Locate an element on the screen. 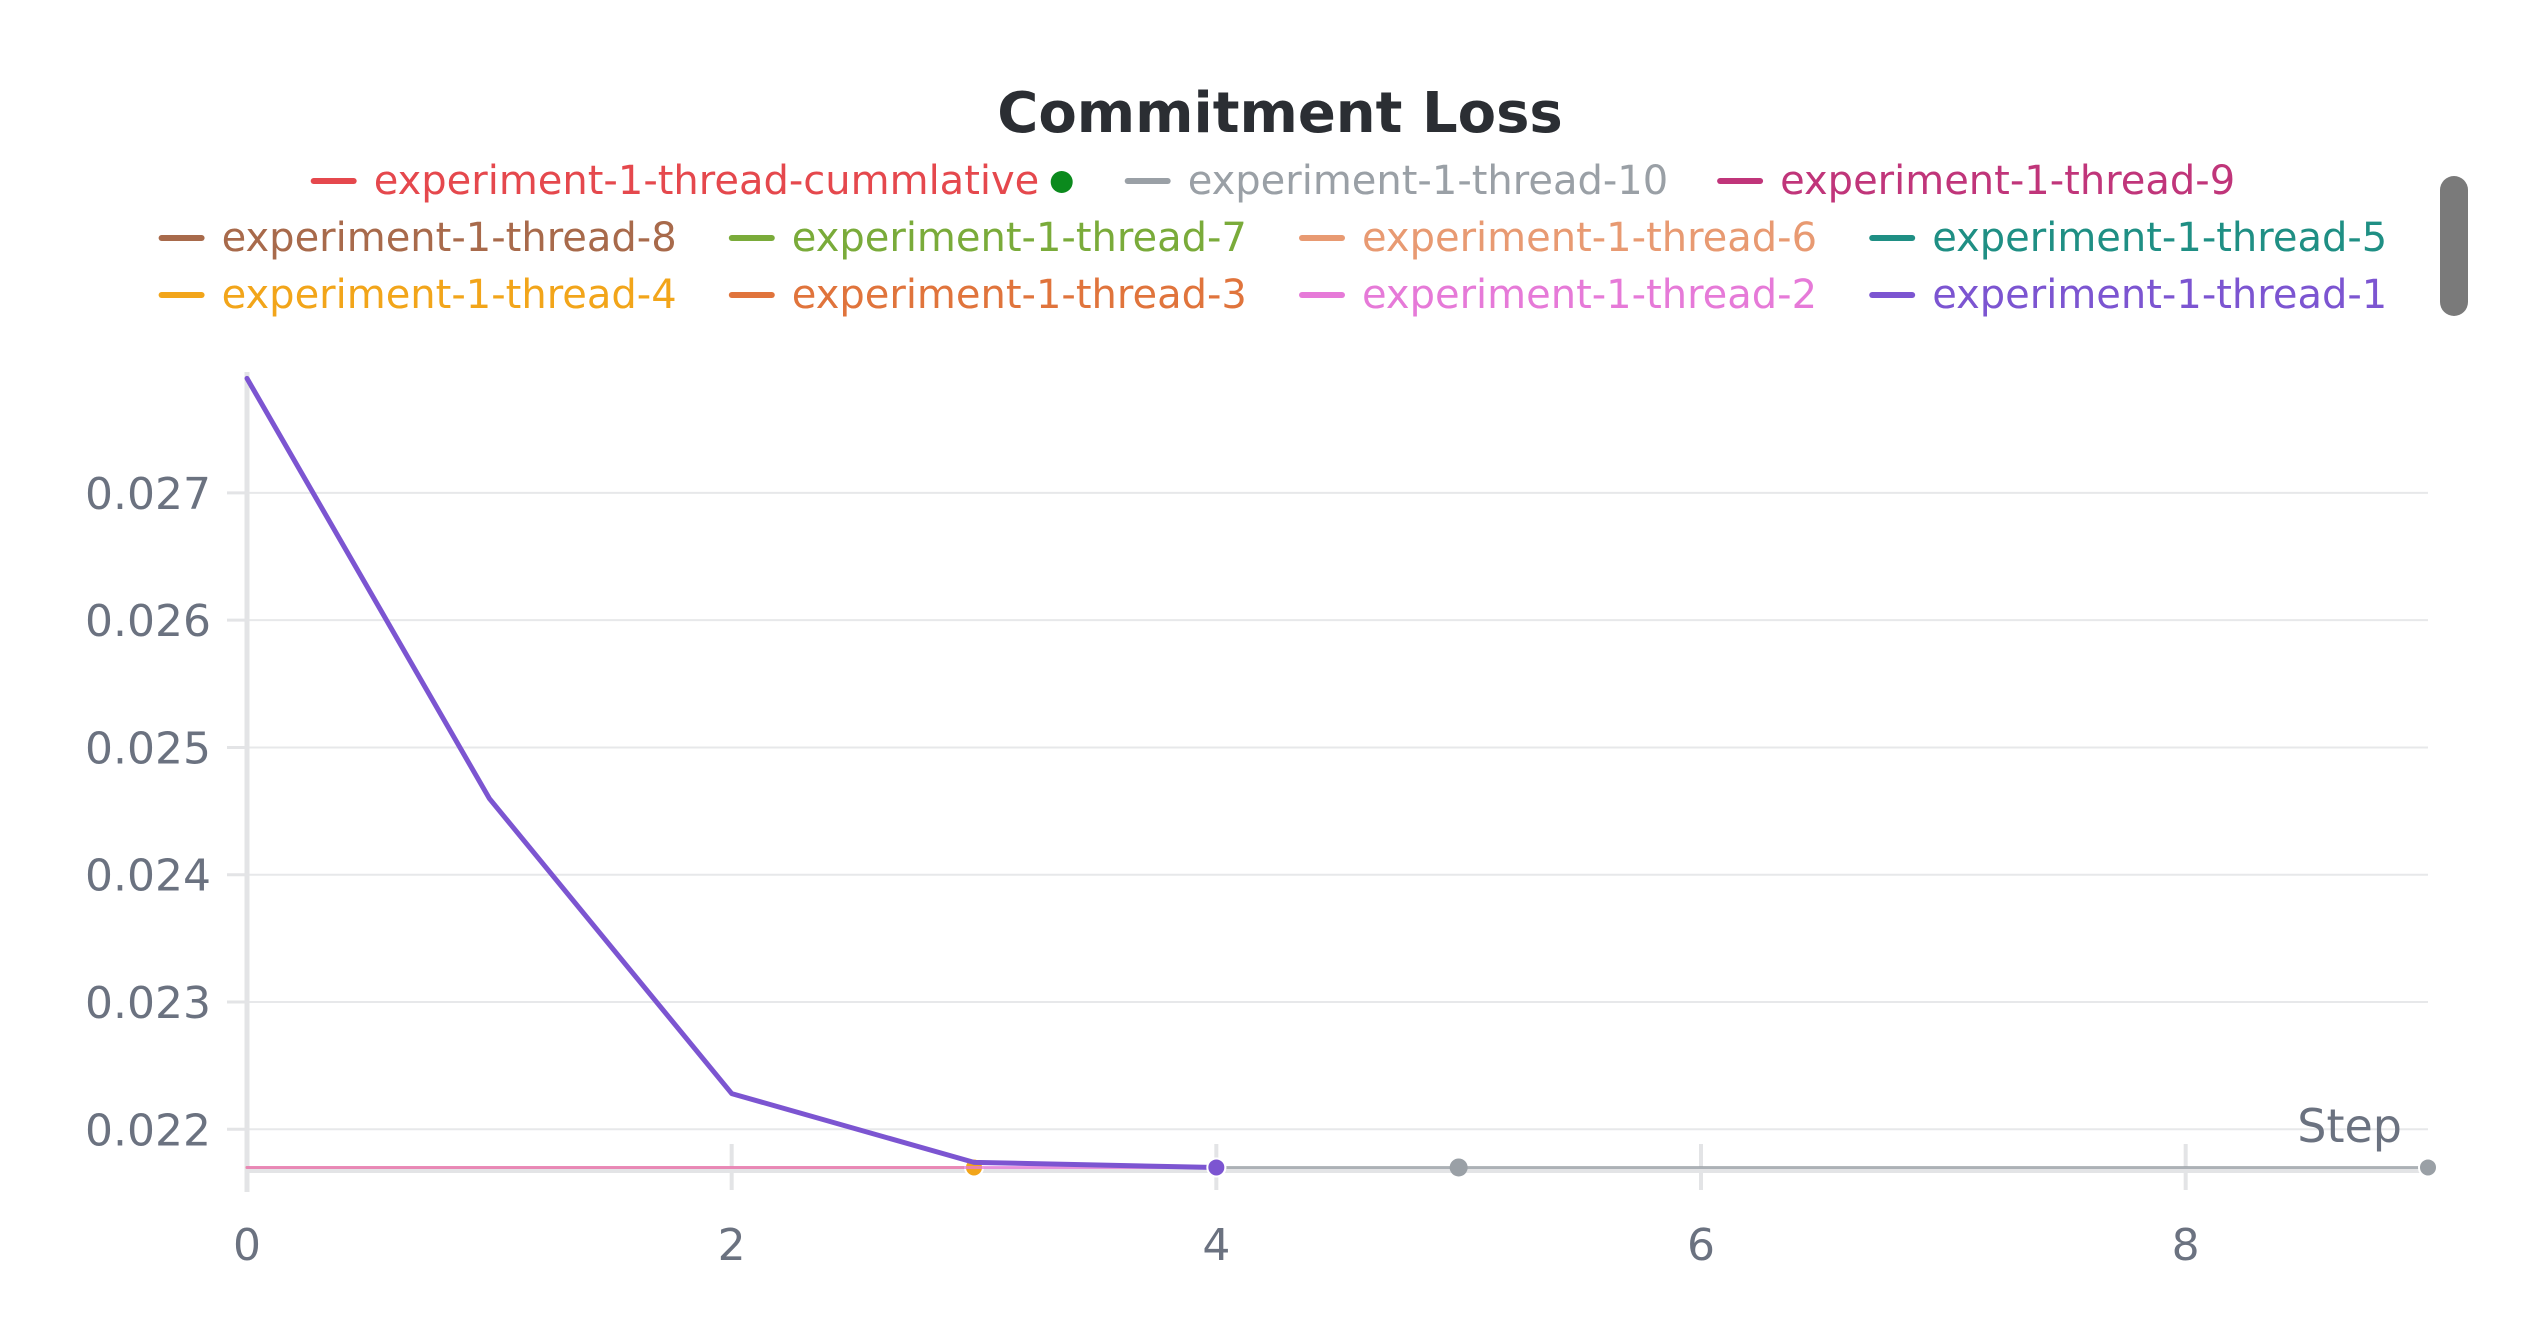 Image resolution: width=2528 pixels, height=1328 pixels. legend-label: experiment-1-thread-5 is located at coordinates (2159, 238).